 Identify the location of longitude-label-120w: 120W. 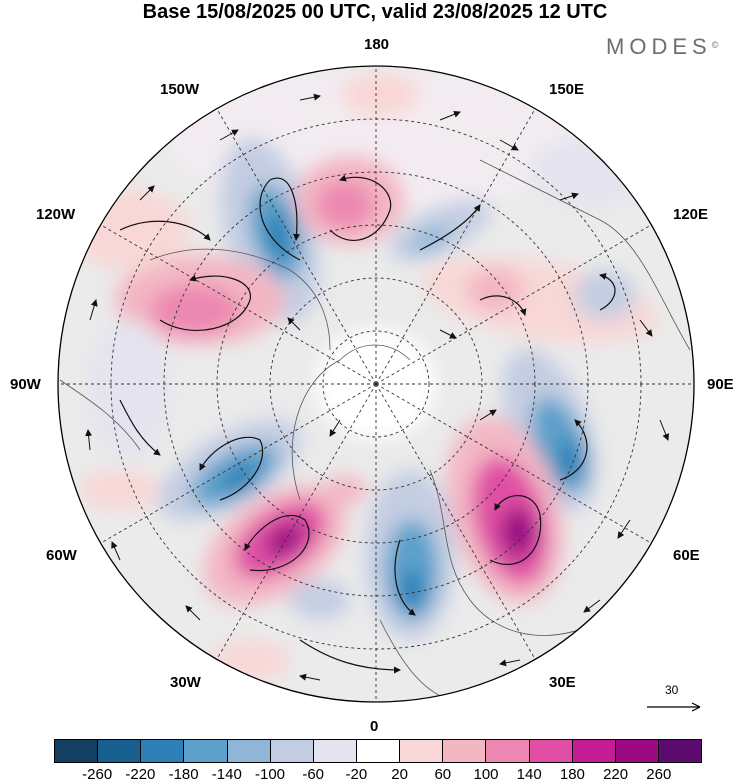
(56, 214).